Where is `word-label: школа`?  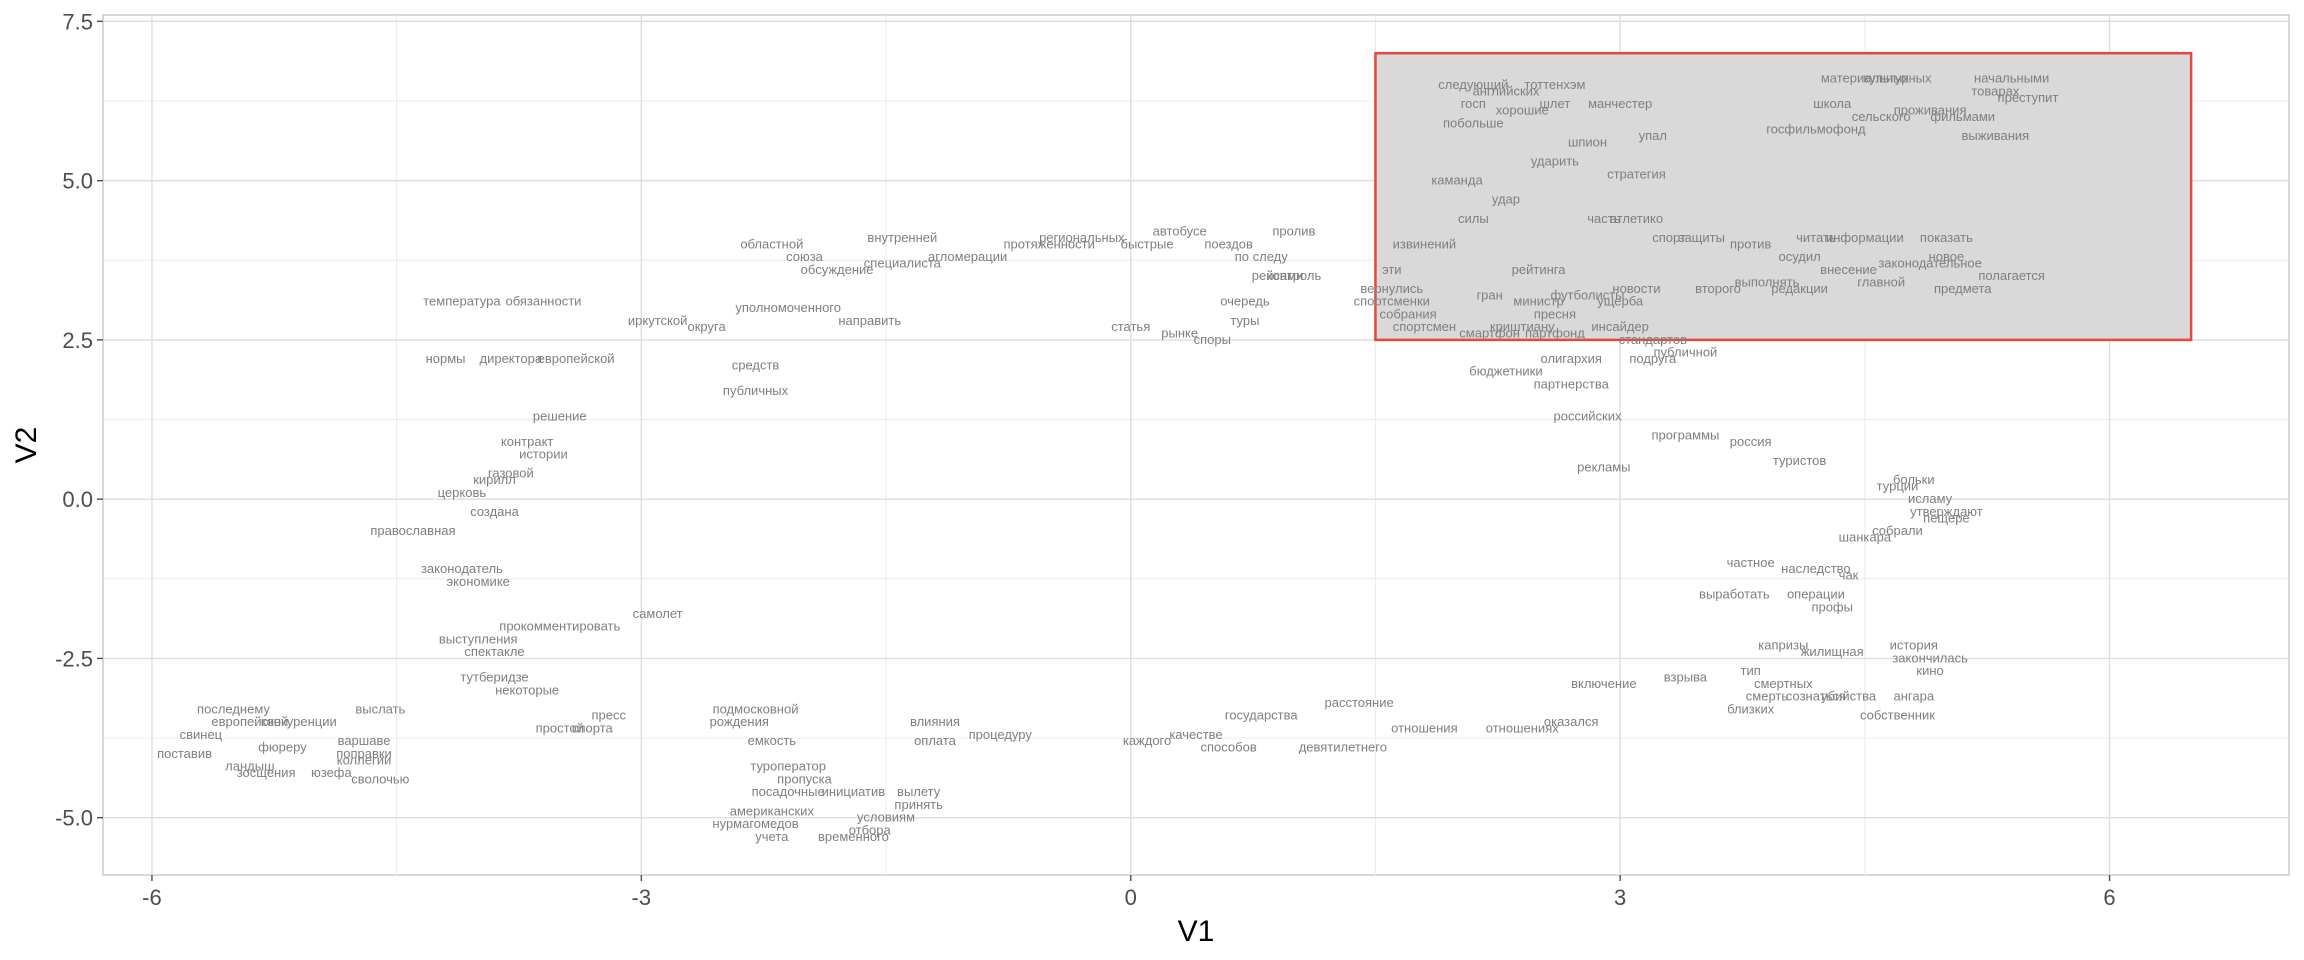 word-label: школа is located at coordinates (1832, 103).